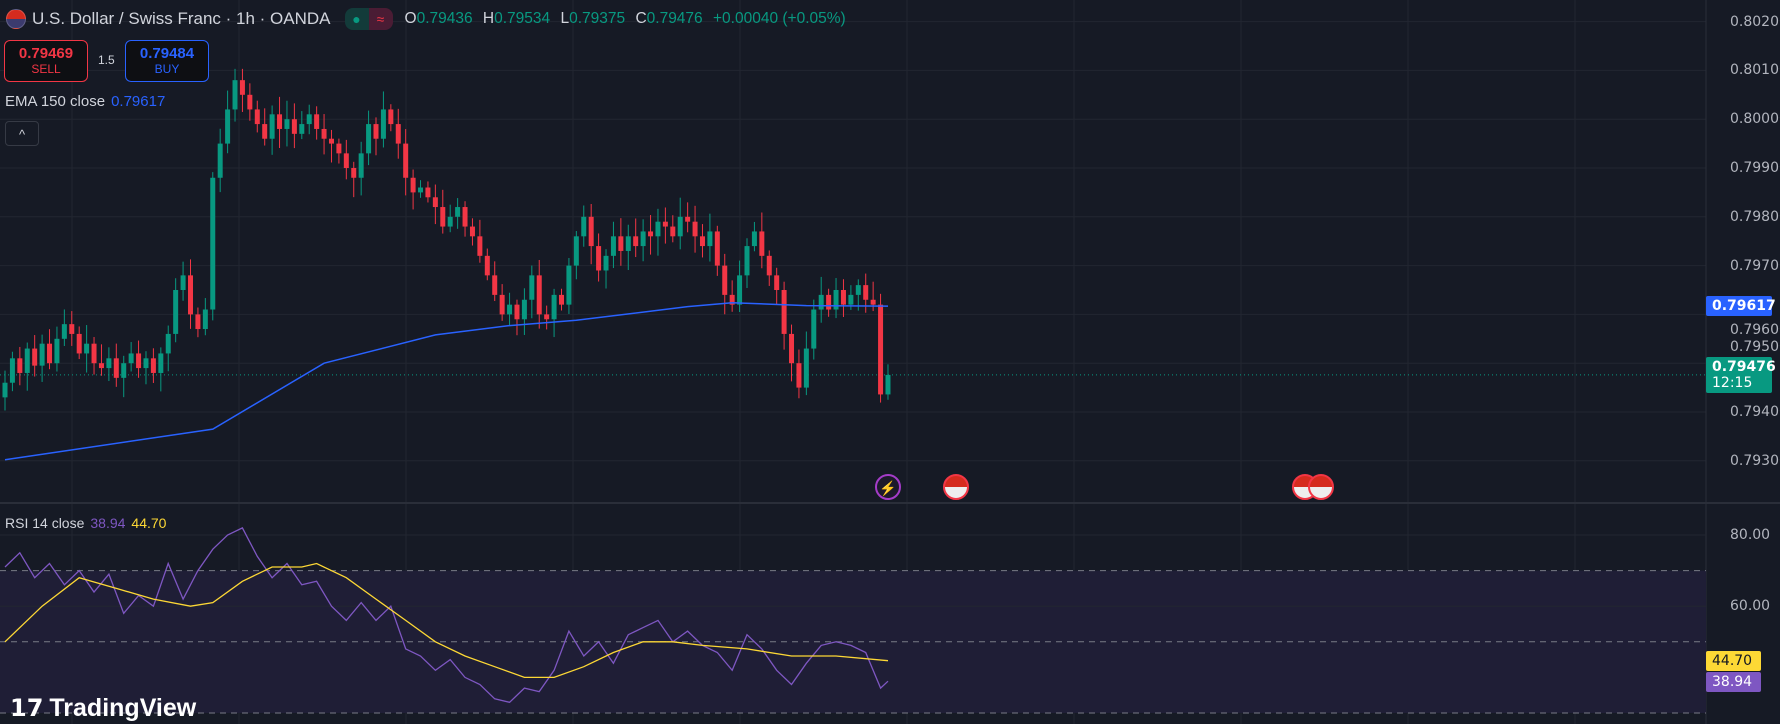  I want to click on rsi-line, so click(446, 615).